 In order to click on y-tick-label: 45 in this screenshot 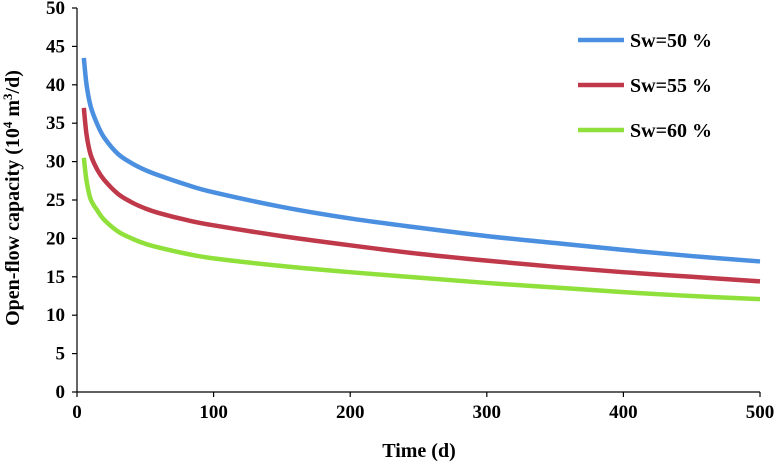, I will do `click(55, 46)`.